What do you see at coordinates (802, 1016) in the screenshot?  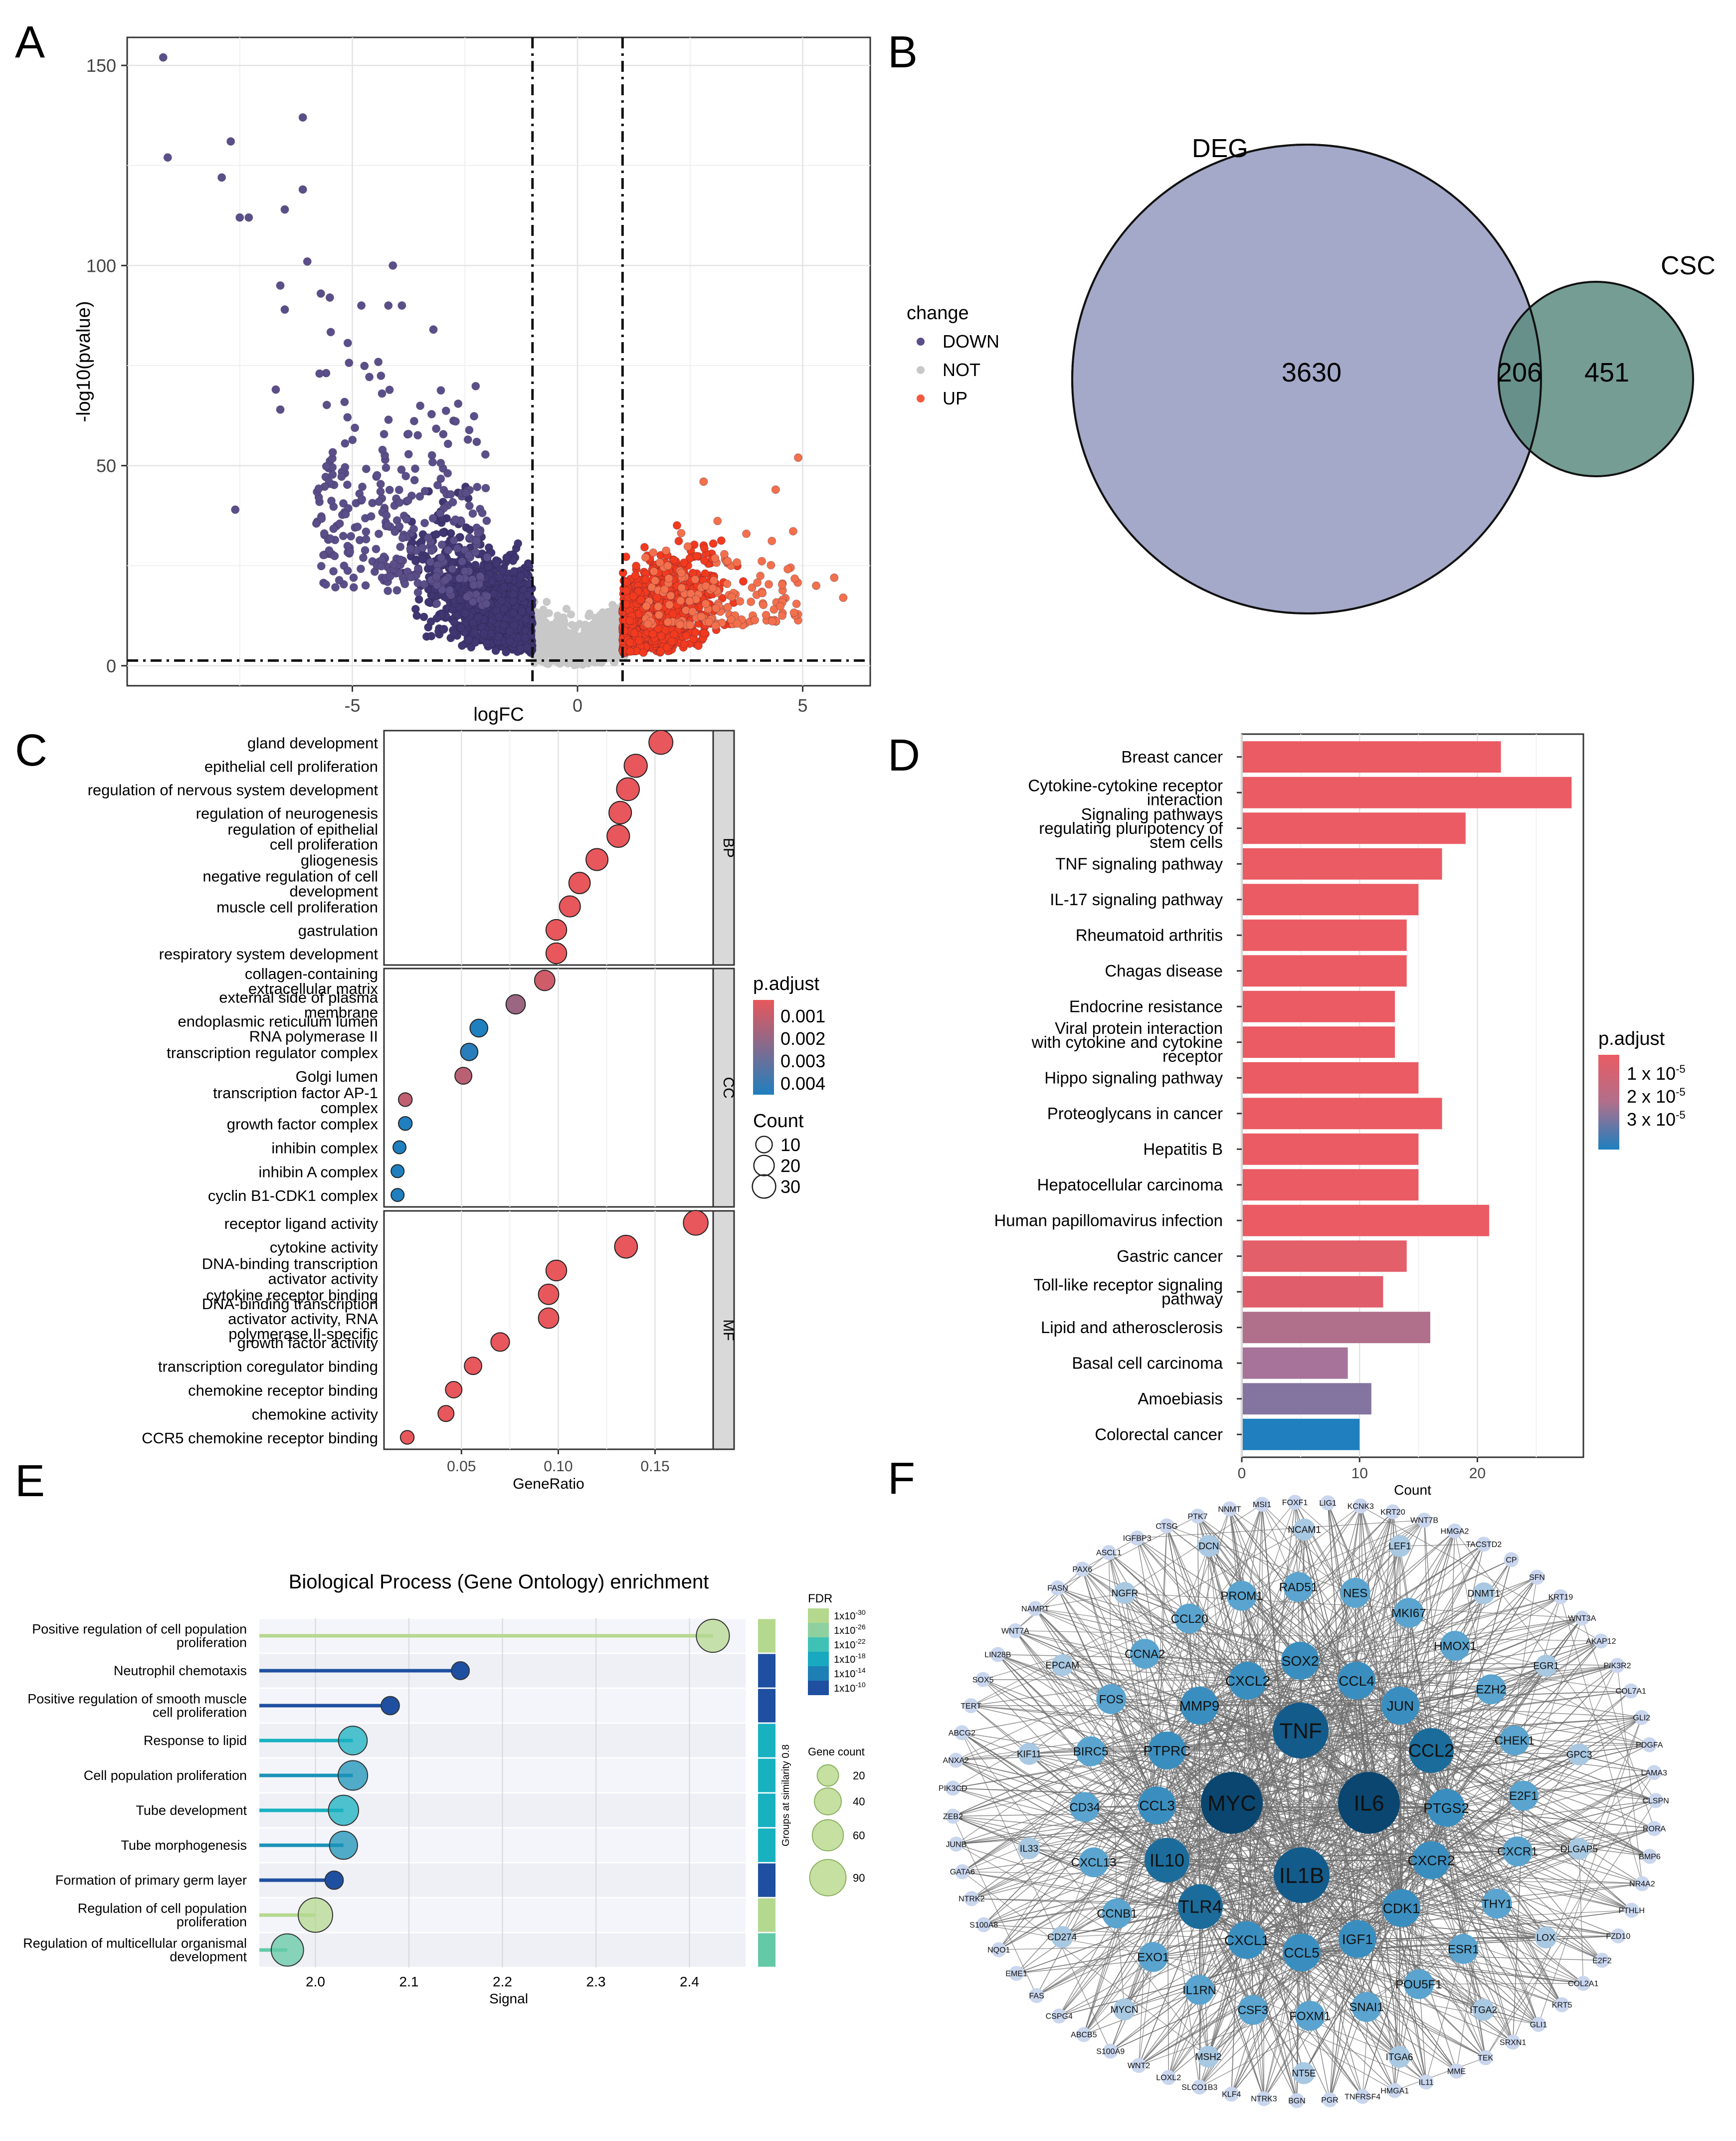 I see `legend-label: 0.001` at bounding box center [802, 1016].